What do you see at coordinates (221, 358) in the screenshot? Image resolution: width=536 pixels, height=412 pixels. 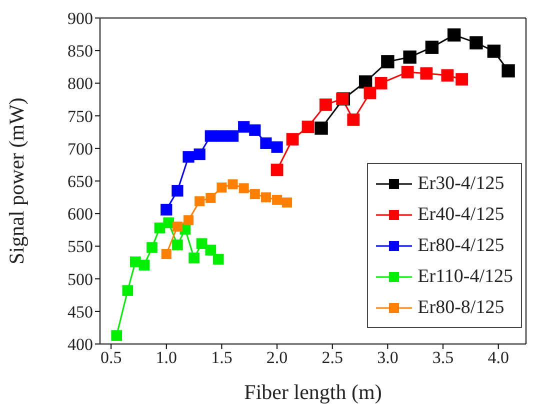 I see `x-tick-label: 1.5` at bounding box center [221, 358].